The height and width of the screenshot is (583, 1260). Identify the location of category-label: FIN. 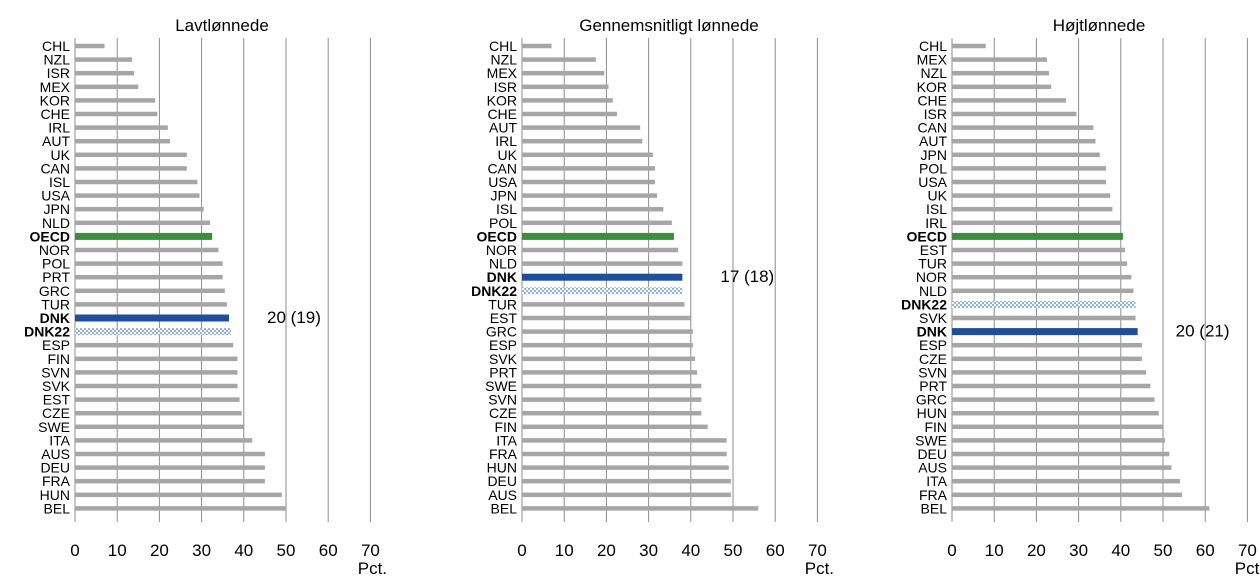
(935, 427).